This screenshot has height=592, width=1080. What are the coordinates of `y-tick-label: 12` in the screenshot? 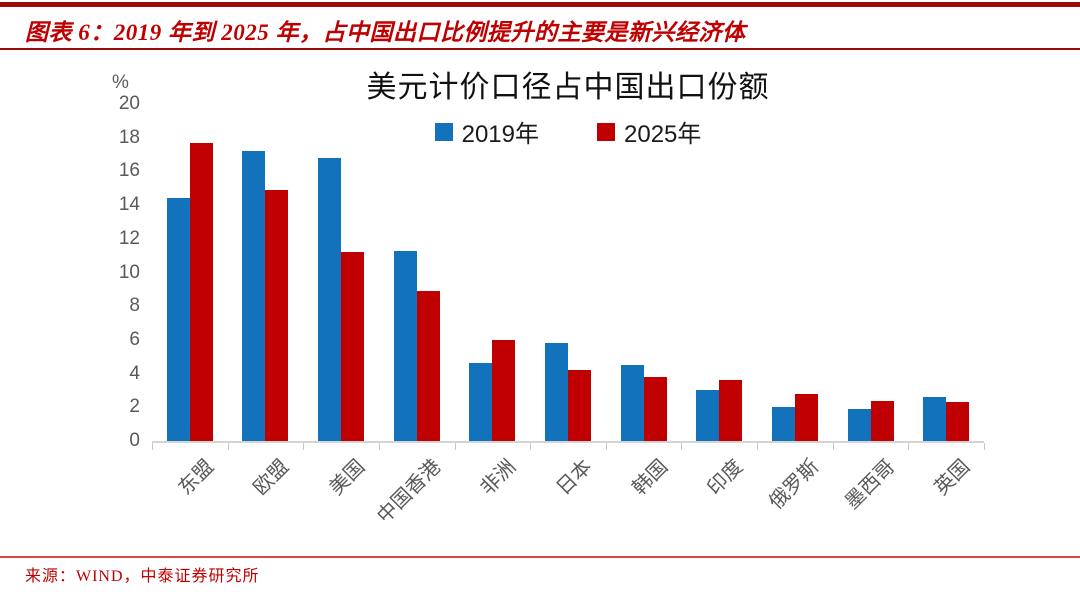 It's located at (129, 238).